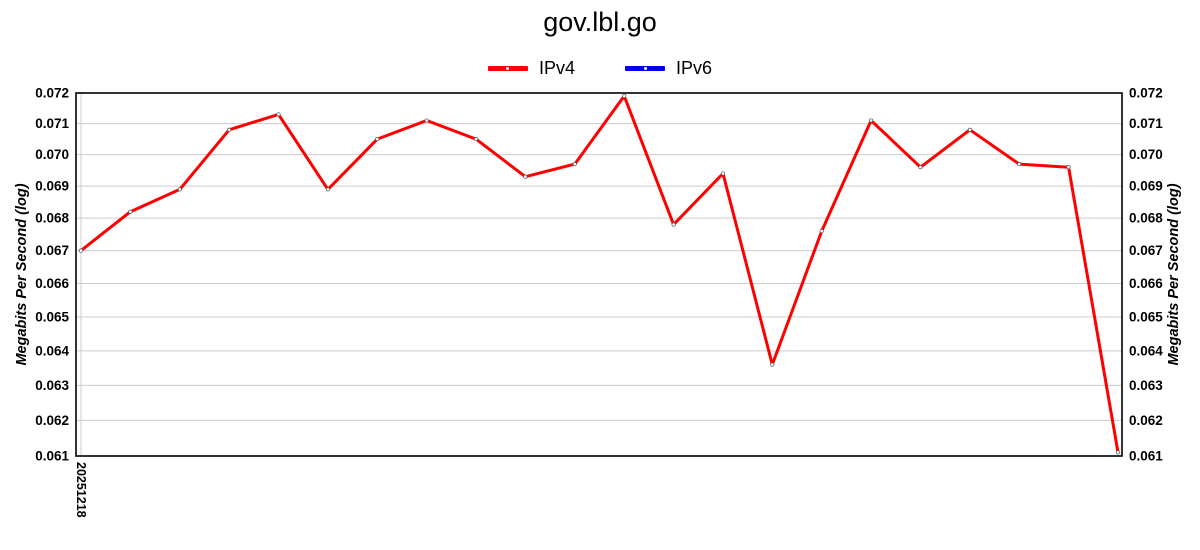  What do you see at coordinates (52, 283) in the screenshot?
I see `y-tick-label-left: 0.066` at bounding box center [52, 283].